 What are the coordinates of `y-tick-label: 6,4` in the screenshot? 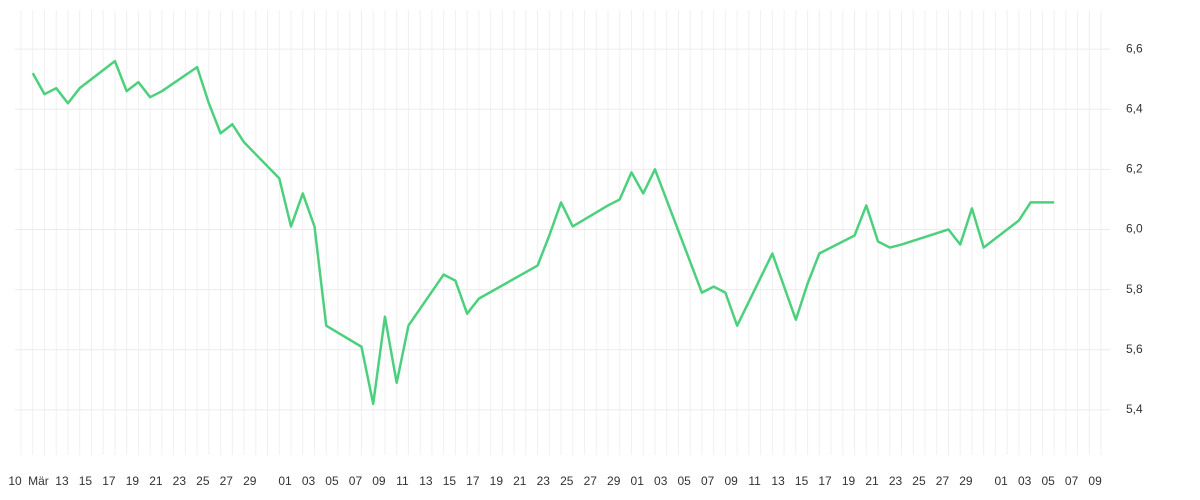 It's located at (1134, 108).